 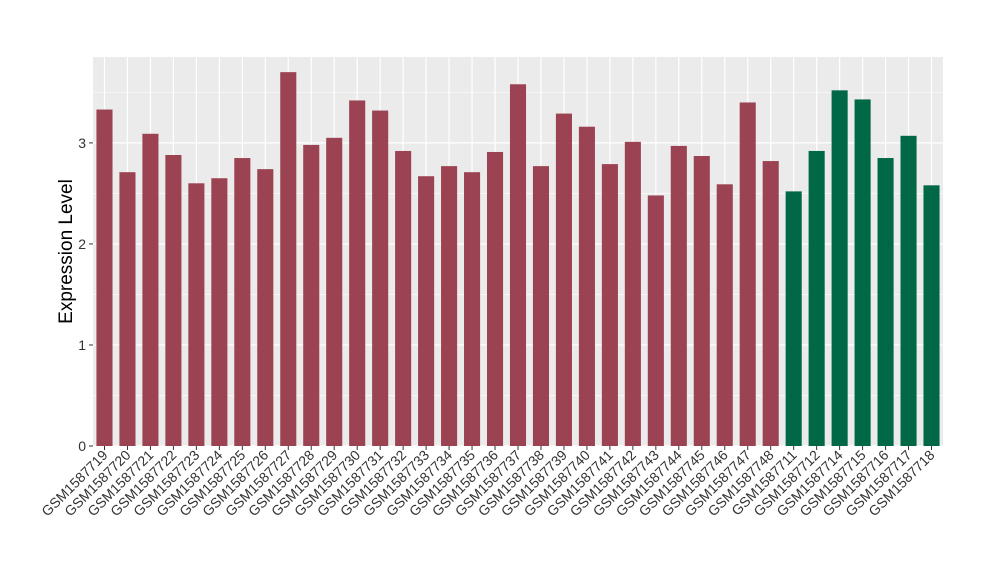 I want to click on bar-GSM1587711, so click(x=793, y=318).